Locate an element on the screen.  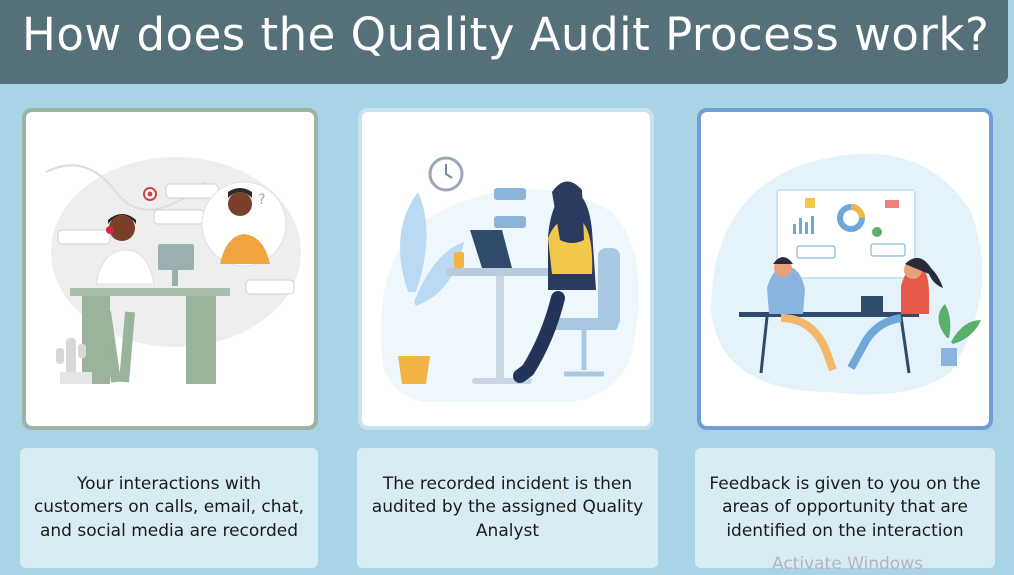
page-title: How does the Quality Audit Process work? is located at coordinates (506, 34).